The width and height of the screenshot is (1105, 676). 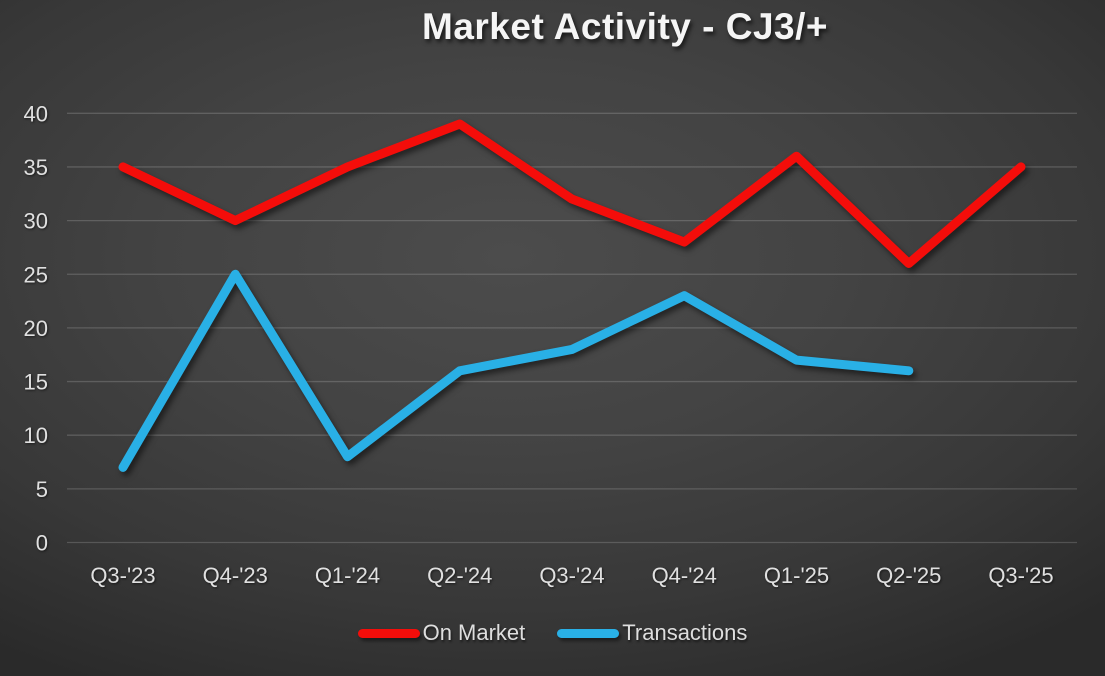 What do you see at coordinates (552, 633) in the screenshot?
I see `chart-legend: On Market Transactions` at bounding box center [552, 633].